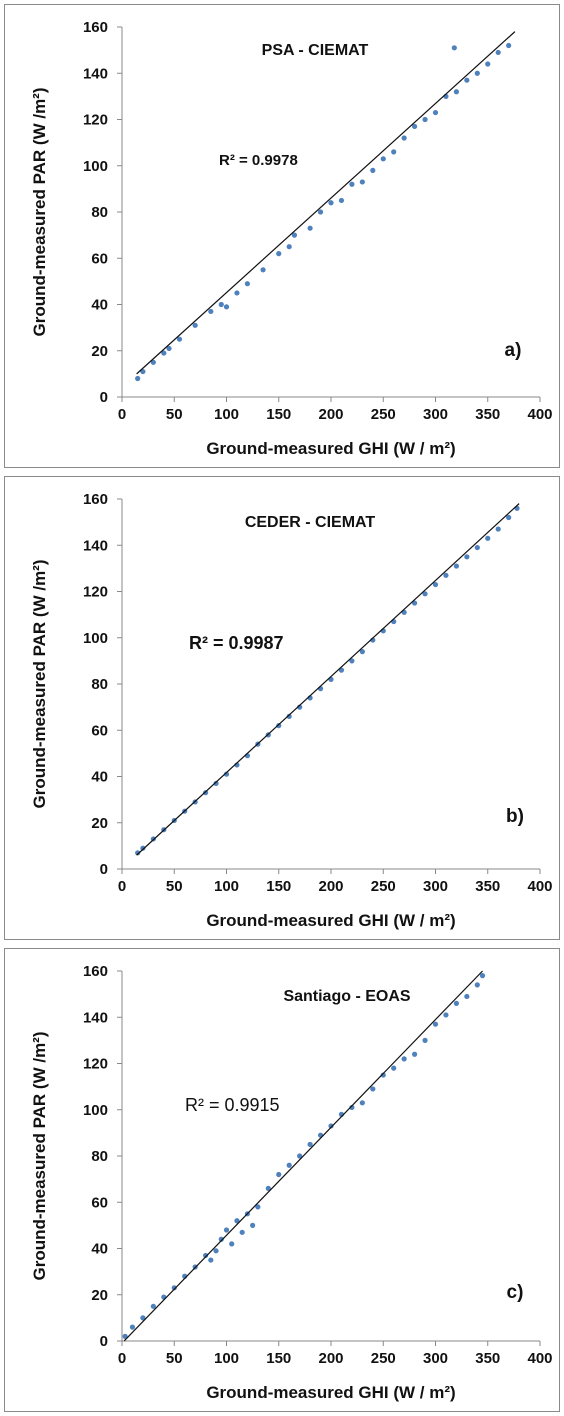  Describe the element at coordinates (310, 522) in the screenshot. I see `chart-title: CEDER - CIEMAT` at that location.